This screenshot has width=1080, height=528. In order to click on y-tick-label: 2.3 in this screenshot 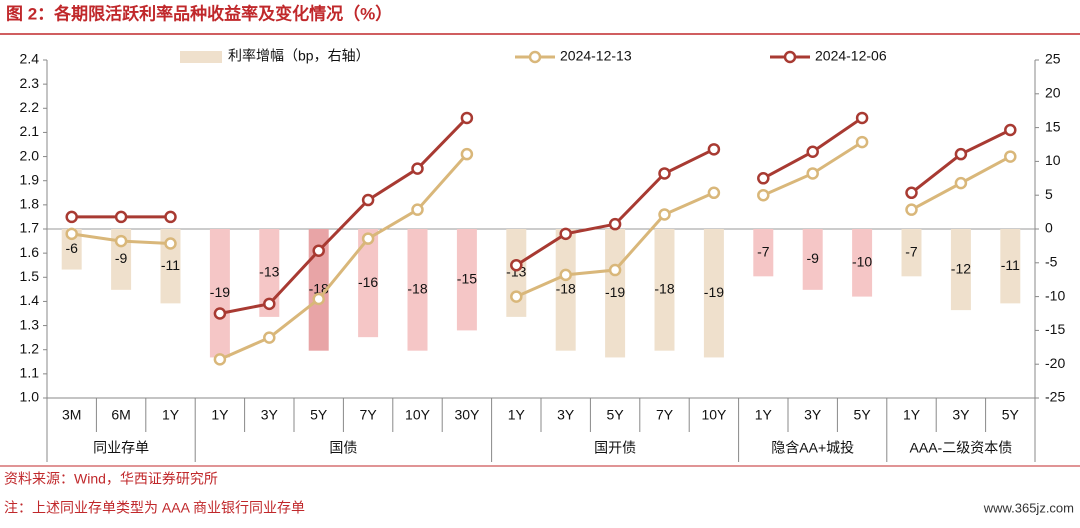, I will do `click(30, 83)`.